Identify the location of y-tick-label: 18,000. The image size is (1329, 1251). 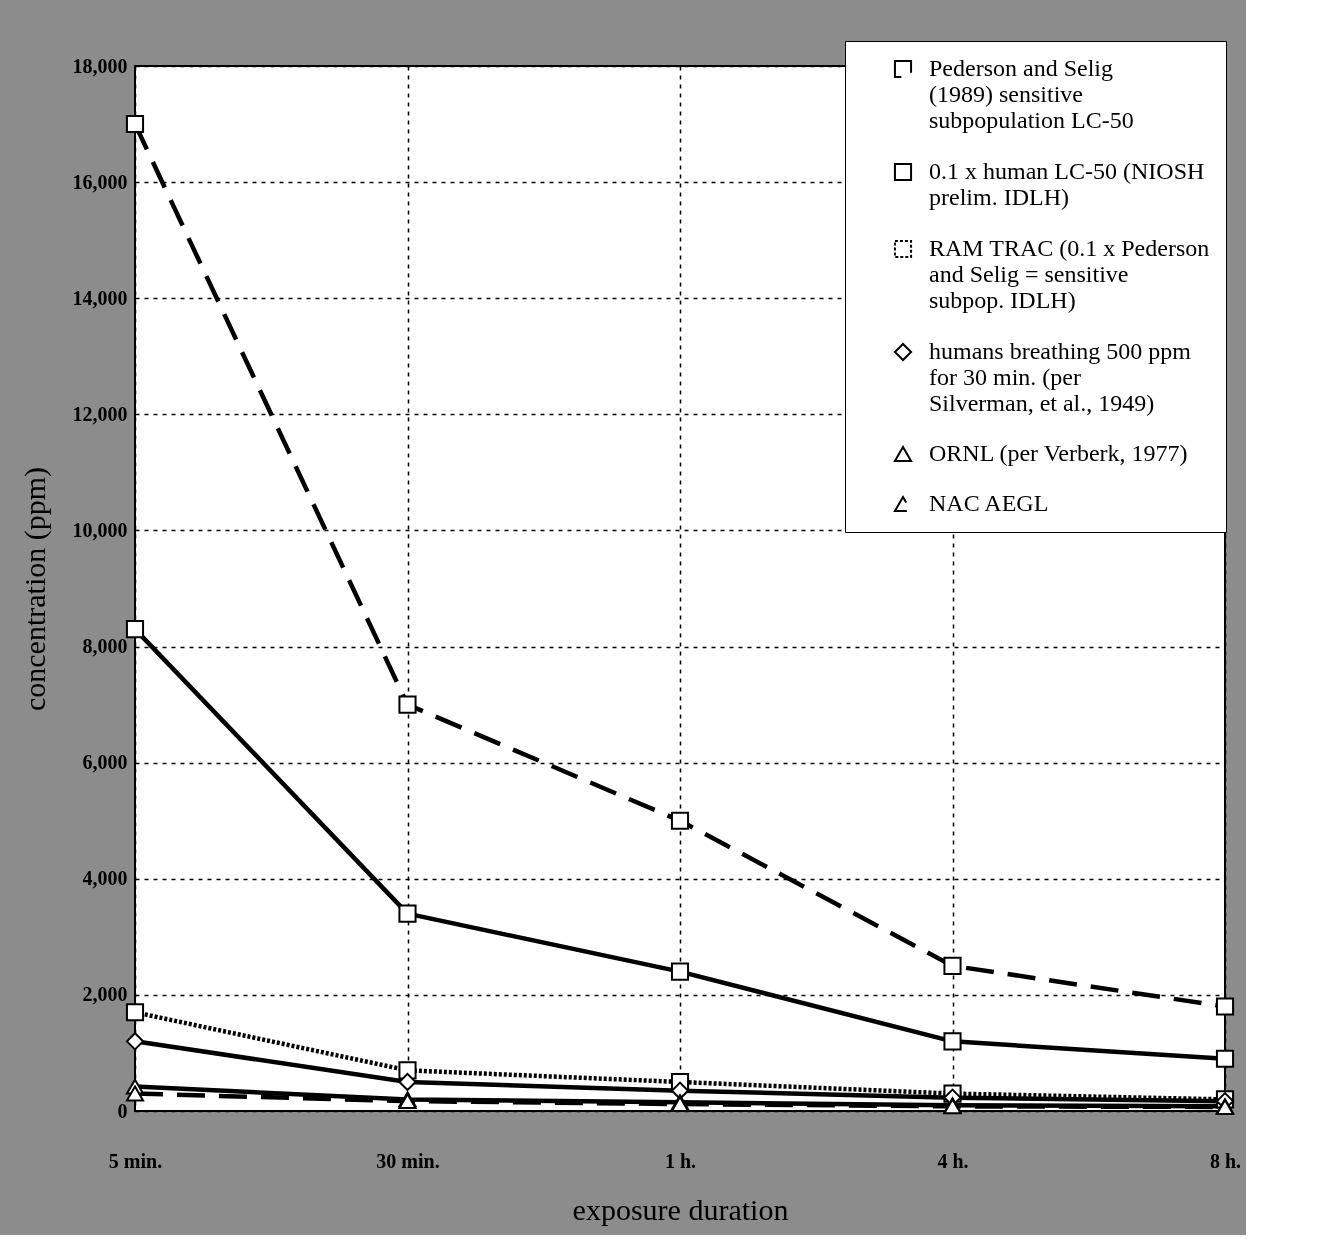
(100, 65).